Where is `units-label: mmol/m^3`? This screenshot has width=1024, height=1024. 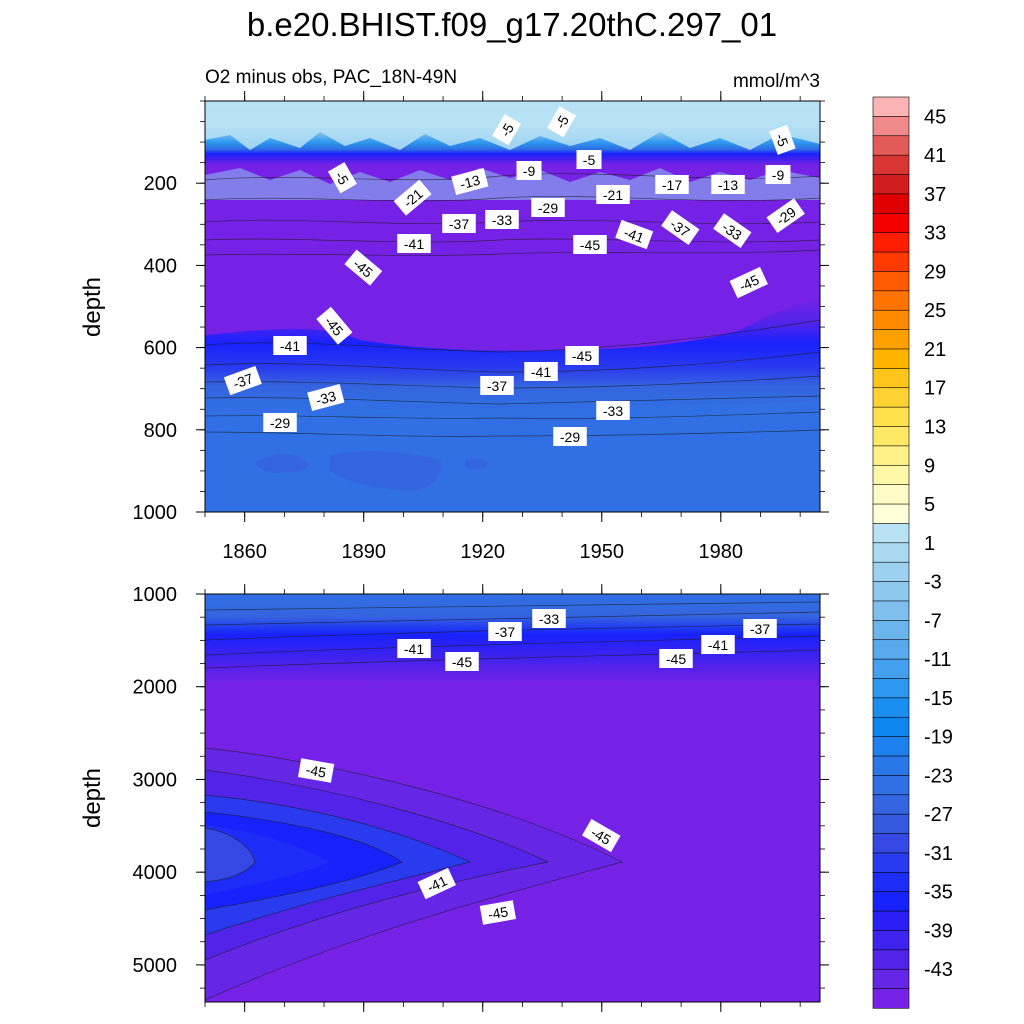
units-label: mmol/m^3 is located at coordinates (776, 81).